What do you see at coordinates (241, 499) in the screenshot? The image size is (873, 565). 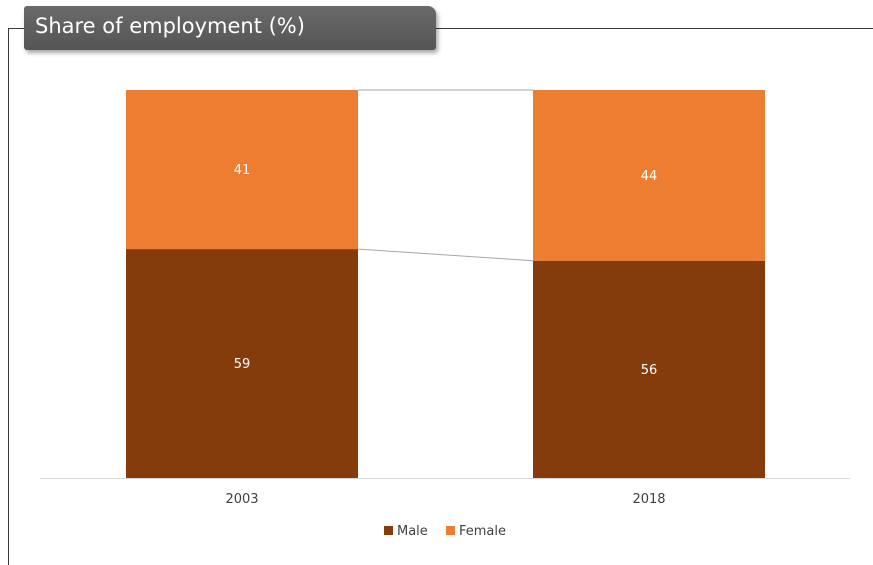 I see `x-tick-label-2003: 2003` at bounding box center [241, 499].